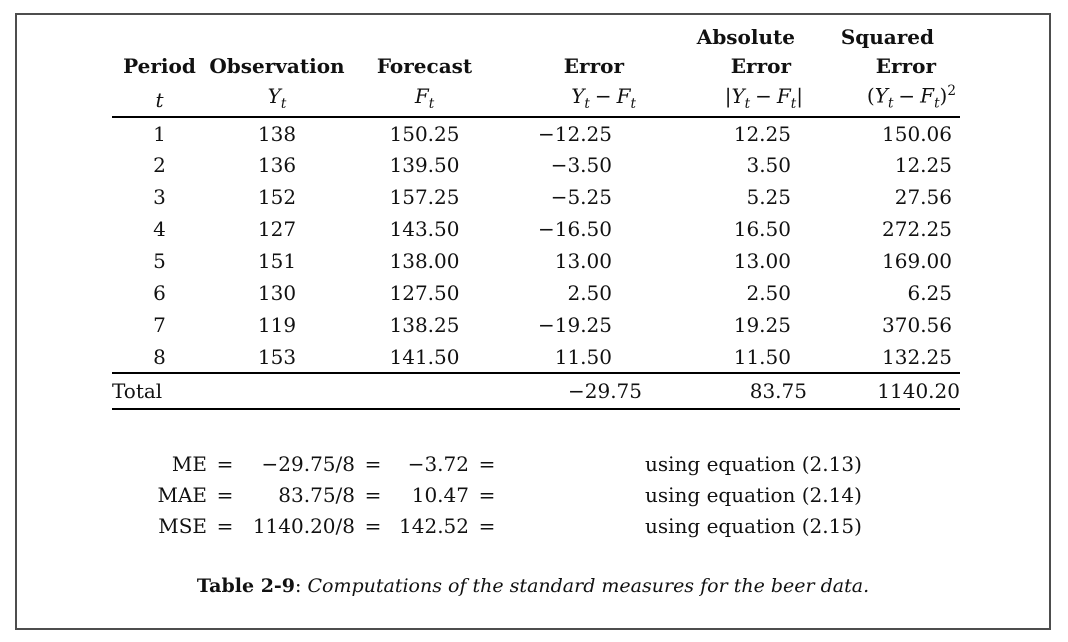 The width and height of the screenshot is (1068, 642). What do you see at coordinates (536, 325) in the screenshot?
I see `table-row: 7 119 138.25 −19.25 19.25 370.56` at bounding box center [536, 325].